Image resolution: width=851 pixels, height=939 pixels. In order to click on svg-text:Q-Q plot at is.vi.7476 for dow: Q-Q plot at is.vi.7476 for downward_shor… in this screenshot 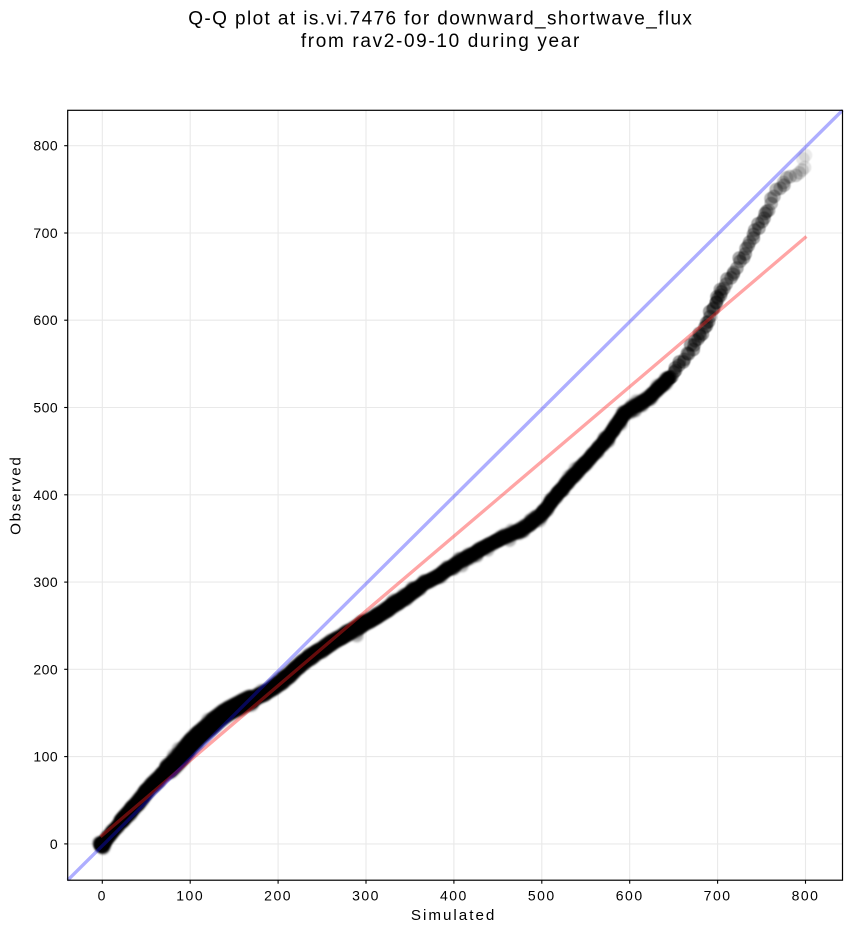, I will do `click(440, 19)`.